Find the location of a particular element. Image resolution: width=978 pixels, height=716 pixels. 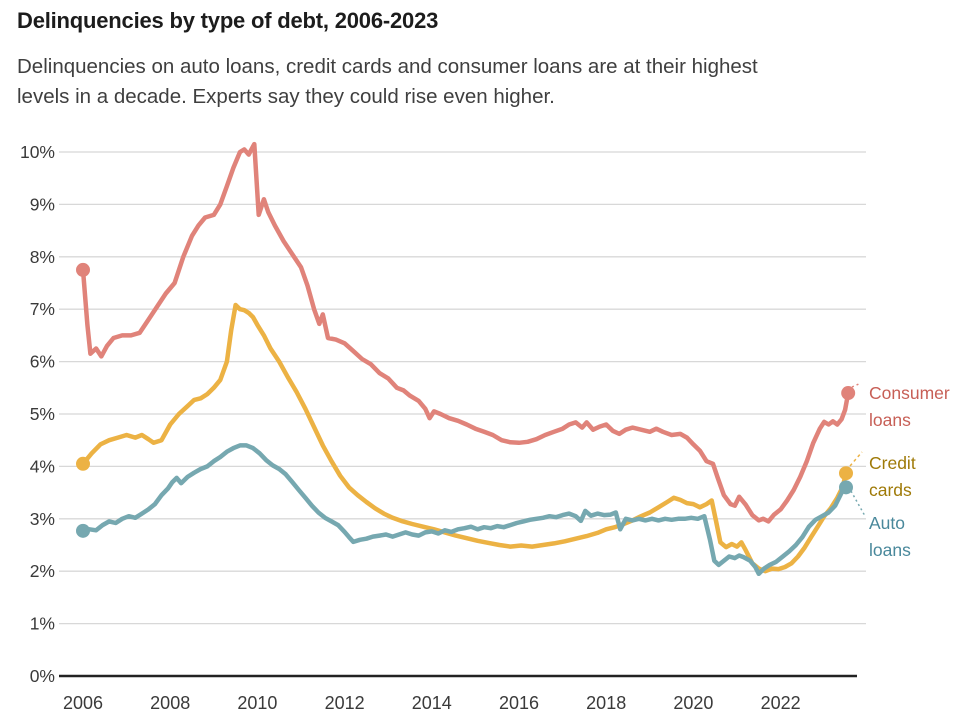

consumer-loans-label-line-2: loans is located at coordinates (890, 420).